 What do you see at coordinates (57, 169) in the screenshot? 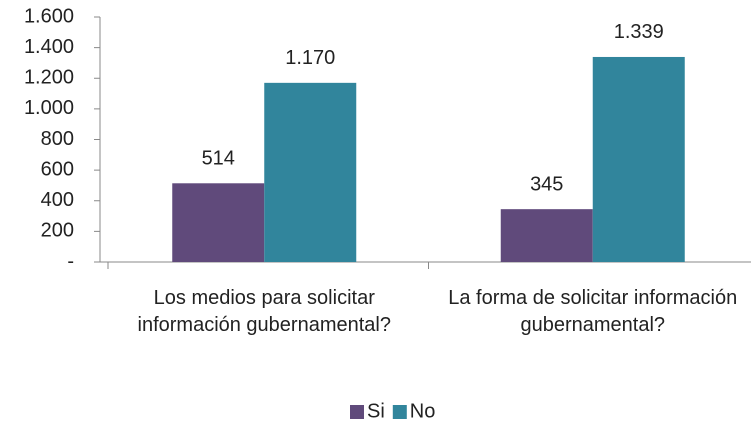
I see `y-tick-label: 600` at bounding box center [57, 169].